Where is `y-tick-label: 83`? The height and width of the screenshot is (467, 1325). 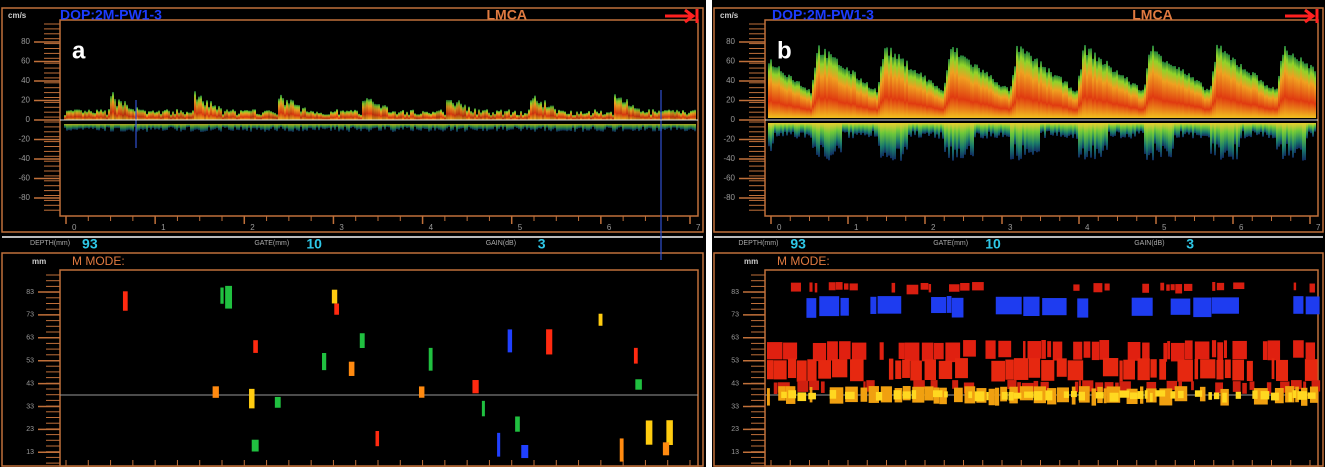 y-tick-label: 83 is located at coordinates (30, 292).